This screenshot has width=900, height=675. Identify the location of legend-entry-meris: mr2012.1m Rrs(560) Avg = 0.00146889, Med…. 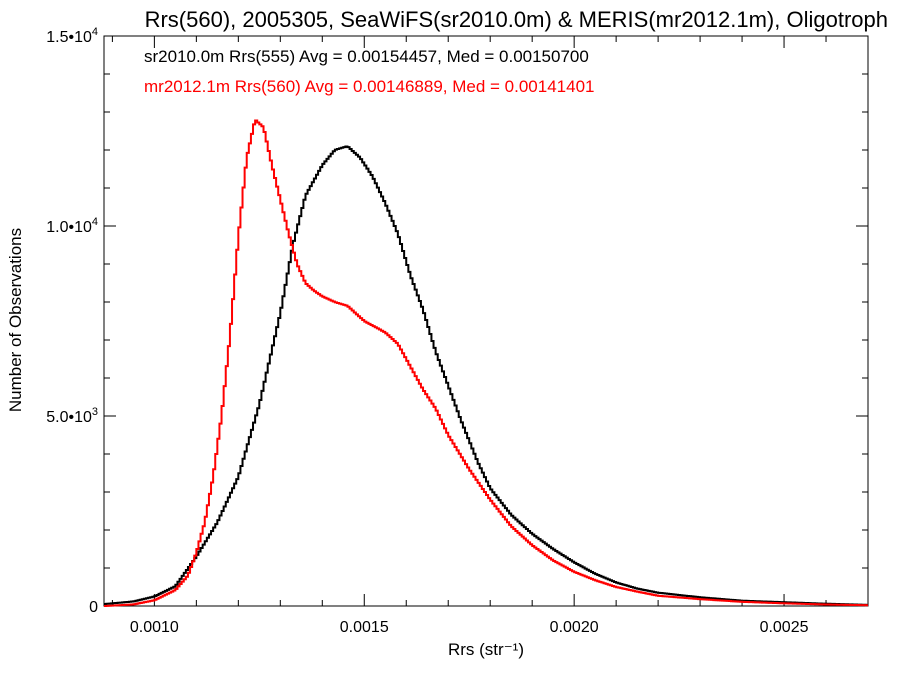
(369, 86).